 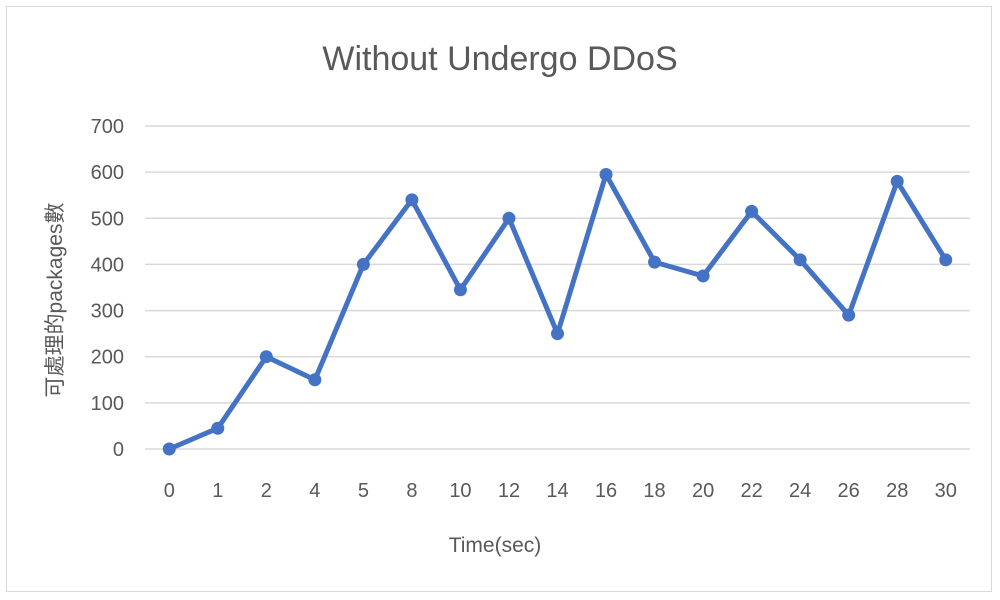 I want to click on x-tick-label: 30, so click(x=946, y=491).